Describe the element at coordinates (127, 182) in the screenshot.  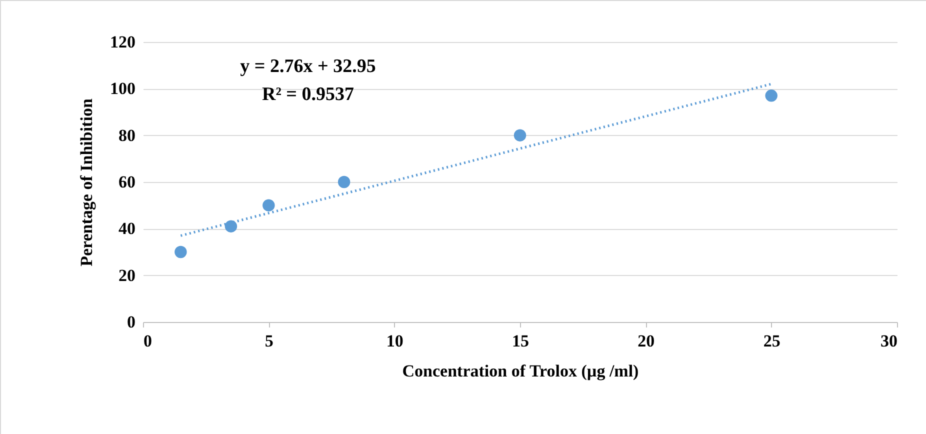
I see `y-tick-label: 60` at that location.